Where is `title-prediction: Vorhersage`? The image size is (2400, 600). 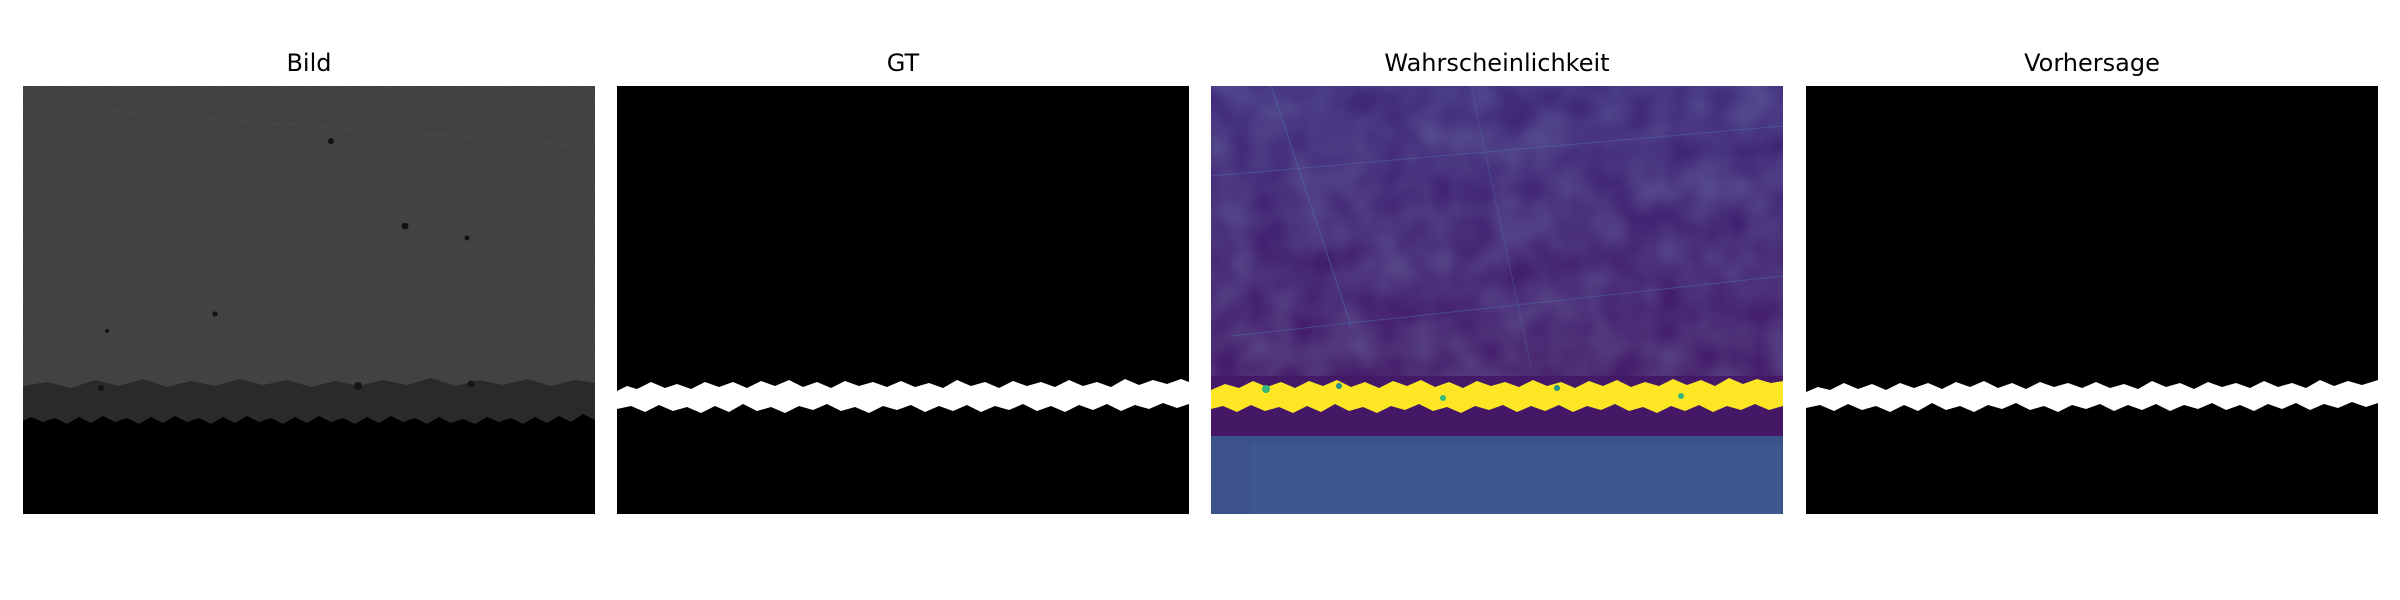
title-prediction: Vorhersage is located at coordinates (2092, 63).